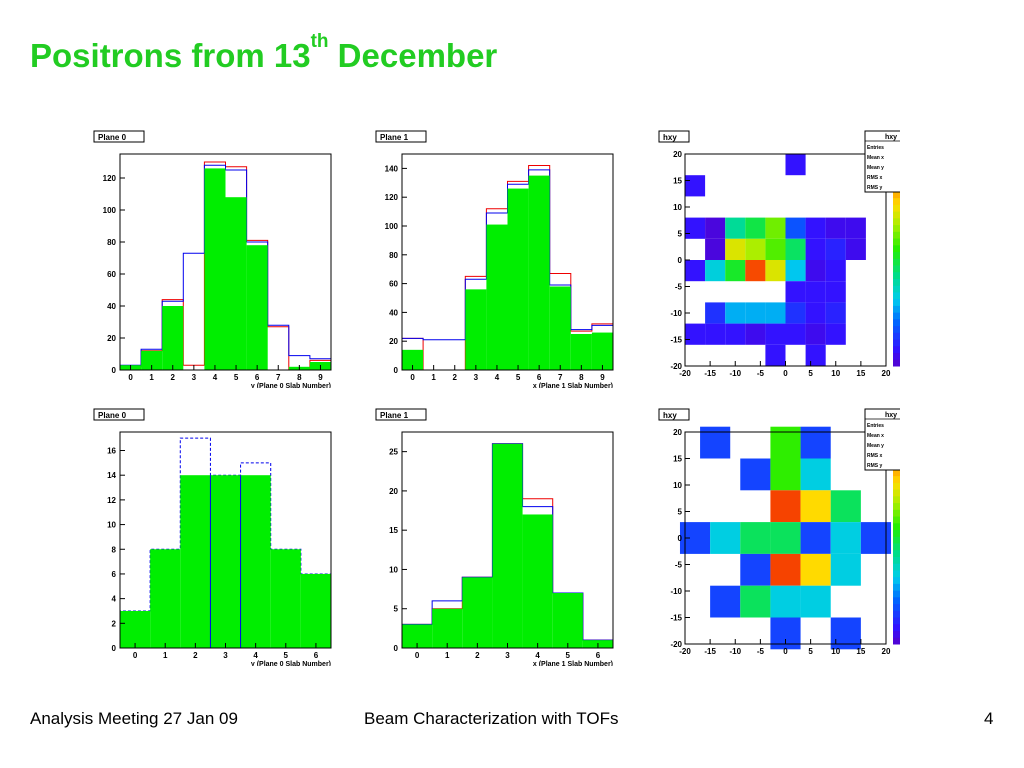 Image resolution: width=1024 pixels, height=768 pixels. What do you see at coordinates (680, 234) in the screenshot?
I see `y-tick-label: 5` at bounding box center [680, 234].